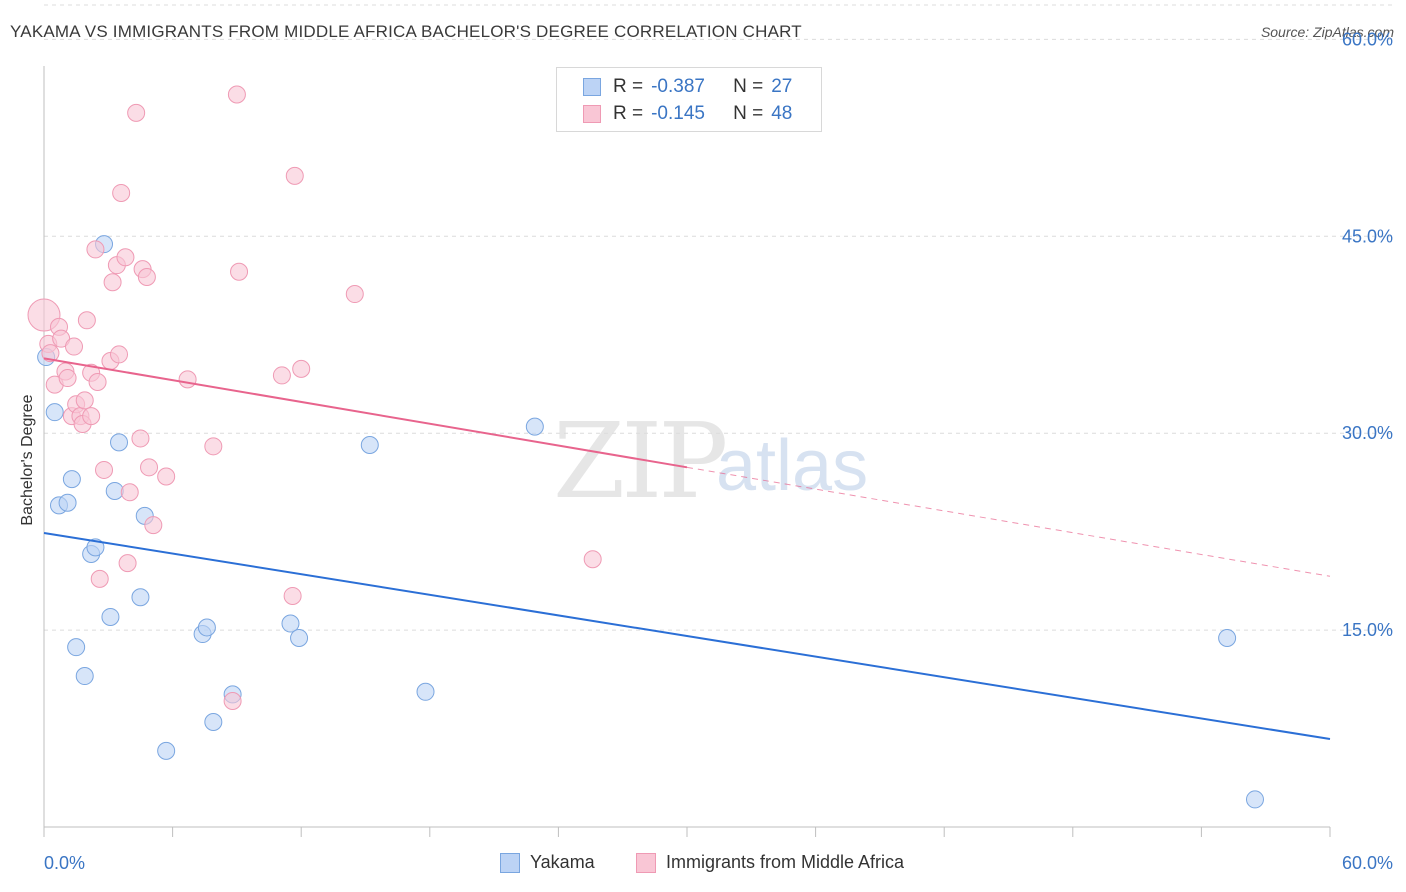 This screenshot has height=892, width=1406. What do you see at coordinates (785, 862) in the screenshot?
I see `bottom-legend-label-immigrants: Immigrants from Middle Africa` at bounding box center [785, 862].